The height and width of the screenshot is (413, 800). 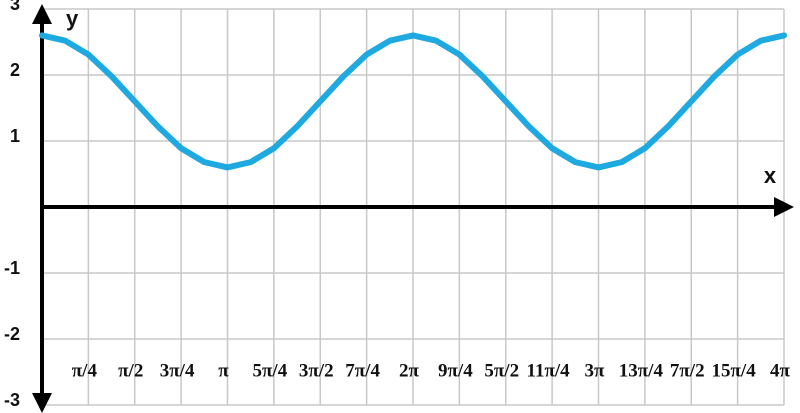 I want to click on y-tick-label: -1, so click(x=12, y=268).